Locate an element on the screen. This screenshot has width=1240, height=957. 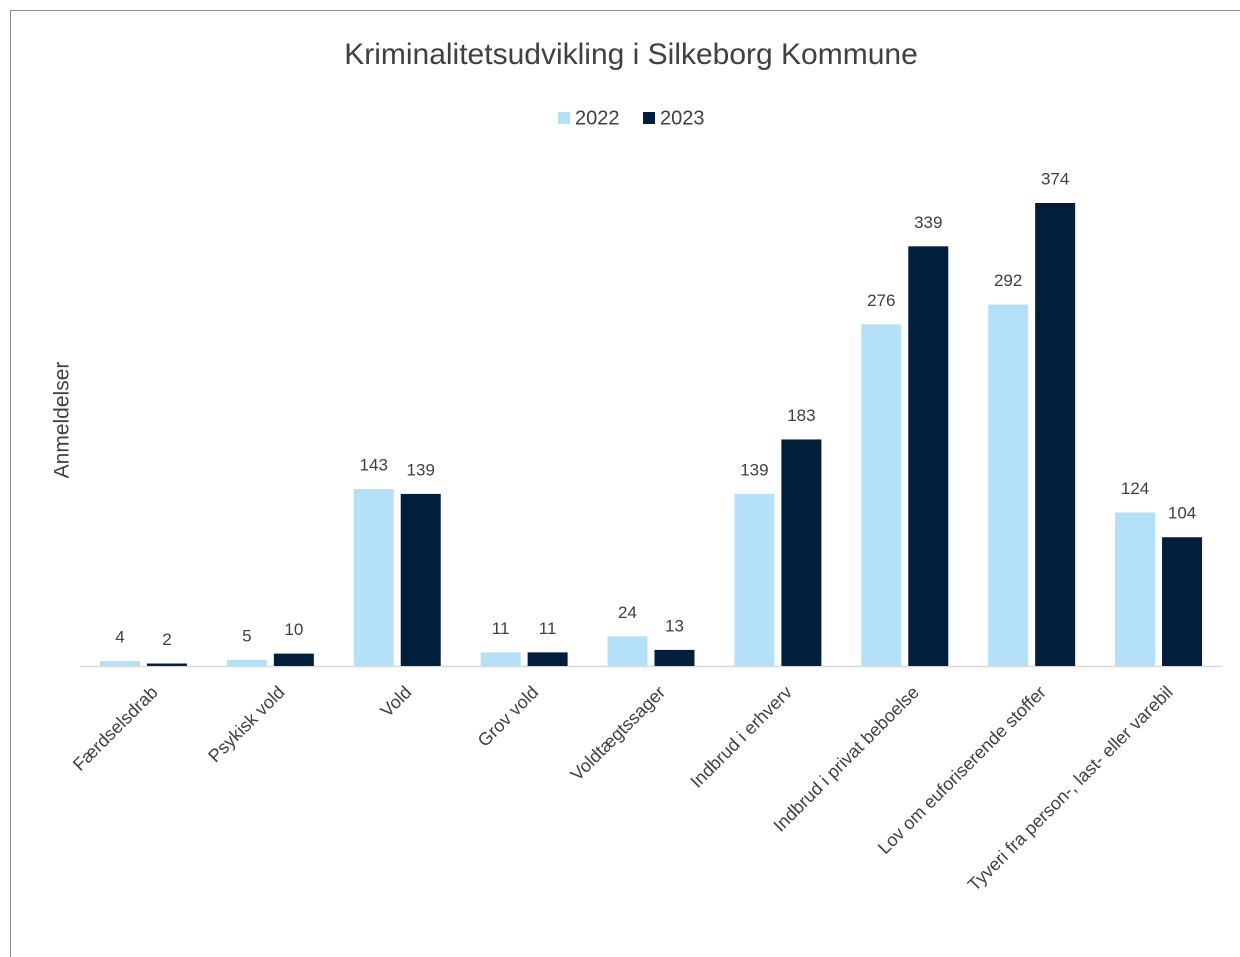
data-label: 104 is located at coordinates (1182, 513).